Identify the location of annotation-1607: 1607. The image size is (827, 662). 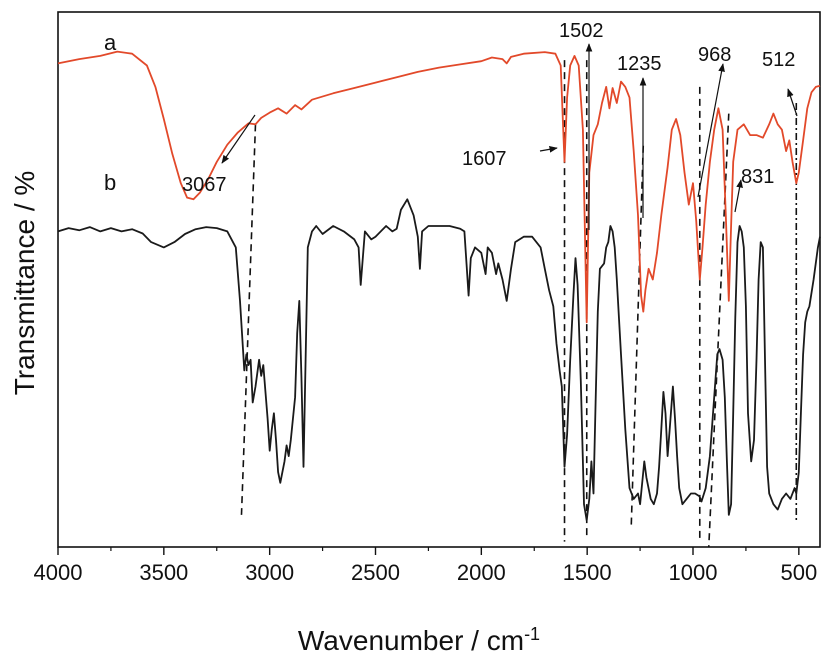
(484, 159).